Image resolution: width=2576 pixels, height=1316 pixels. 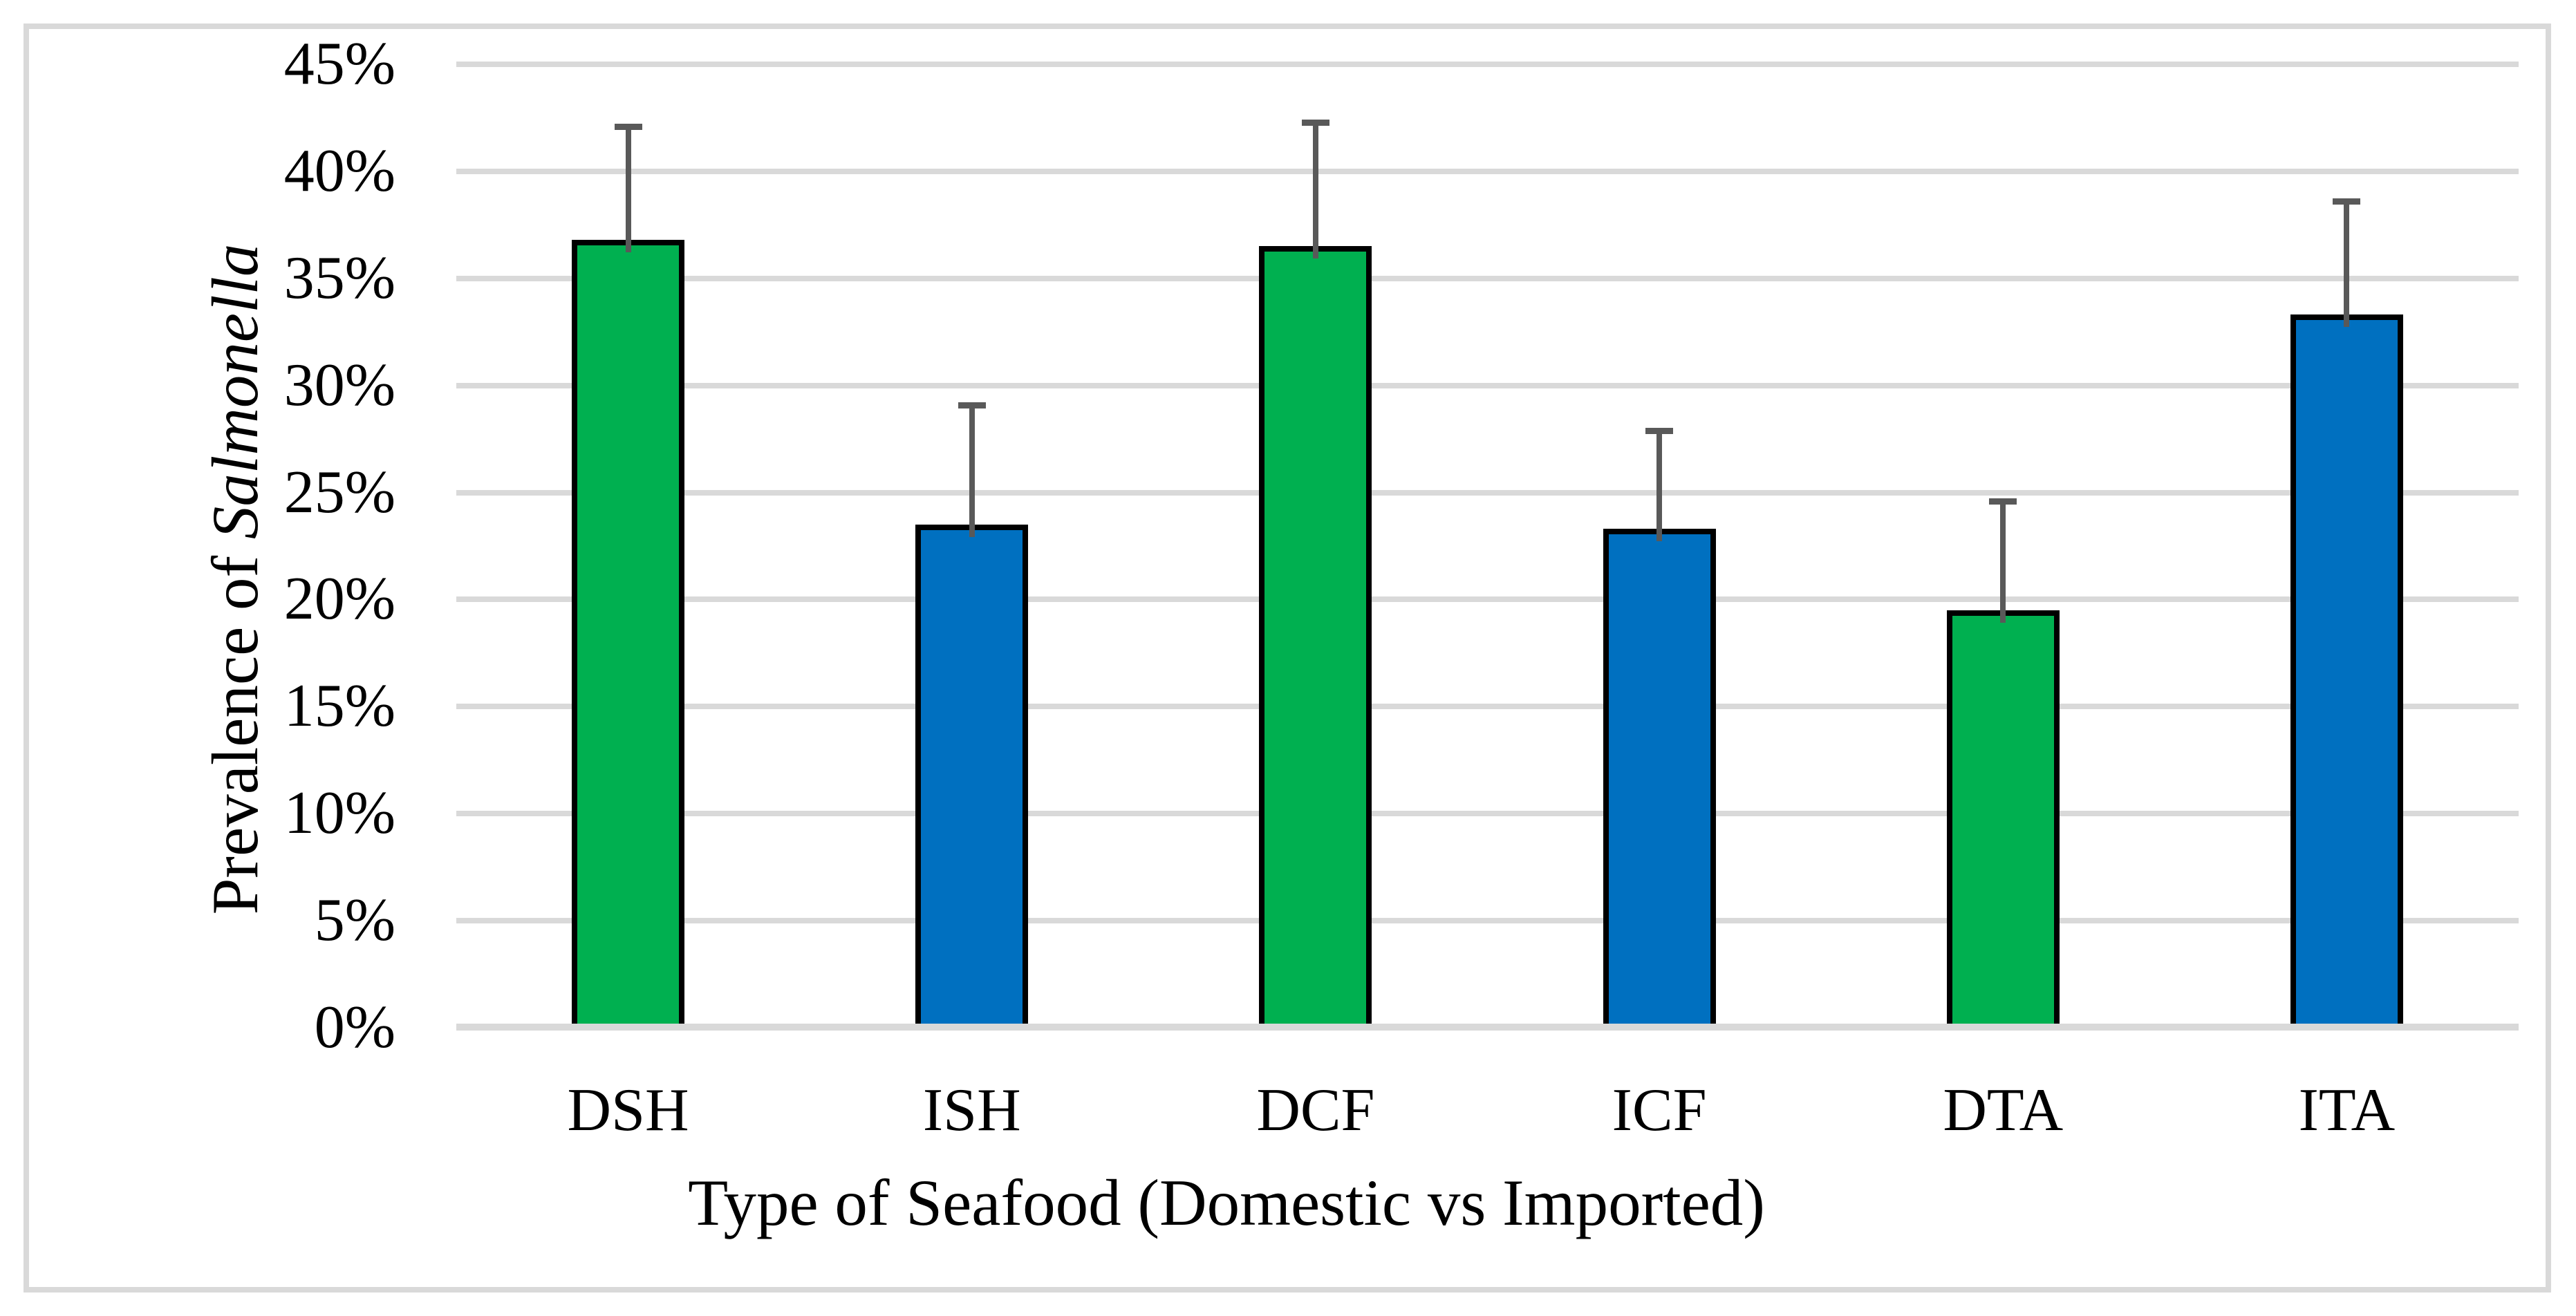 What do you see at coordinates (628, 189) in the screenshot?
I see `error-bar-line-DSH` at bounding box center [628, 189].